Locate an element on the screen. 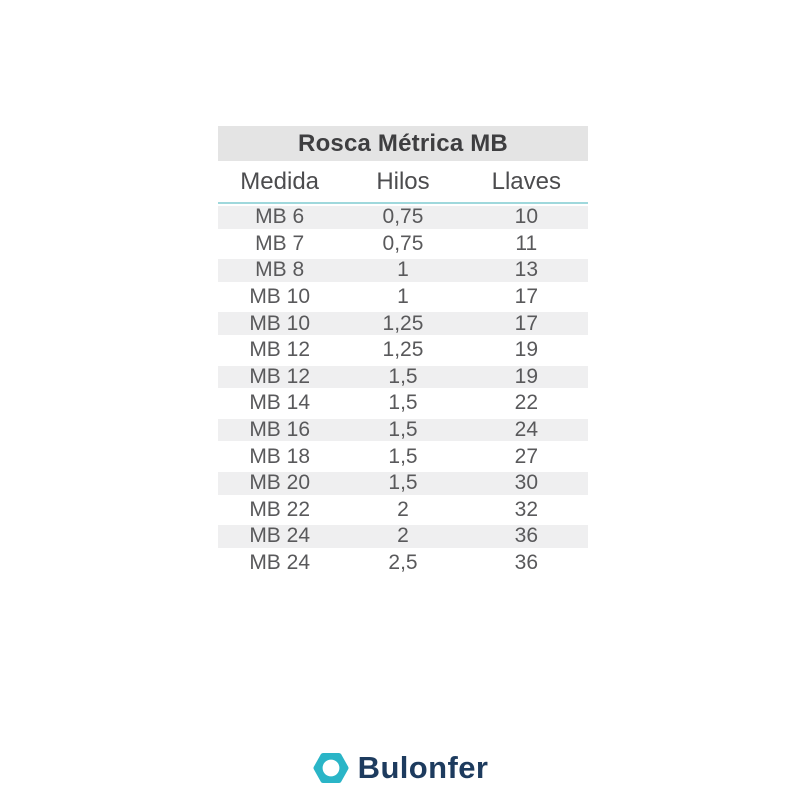 The height and width of the screenshot is (800, 800). cell-medida: MB 14 is located at coordinates (280, 403).